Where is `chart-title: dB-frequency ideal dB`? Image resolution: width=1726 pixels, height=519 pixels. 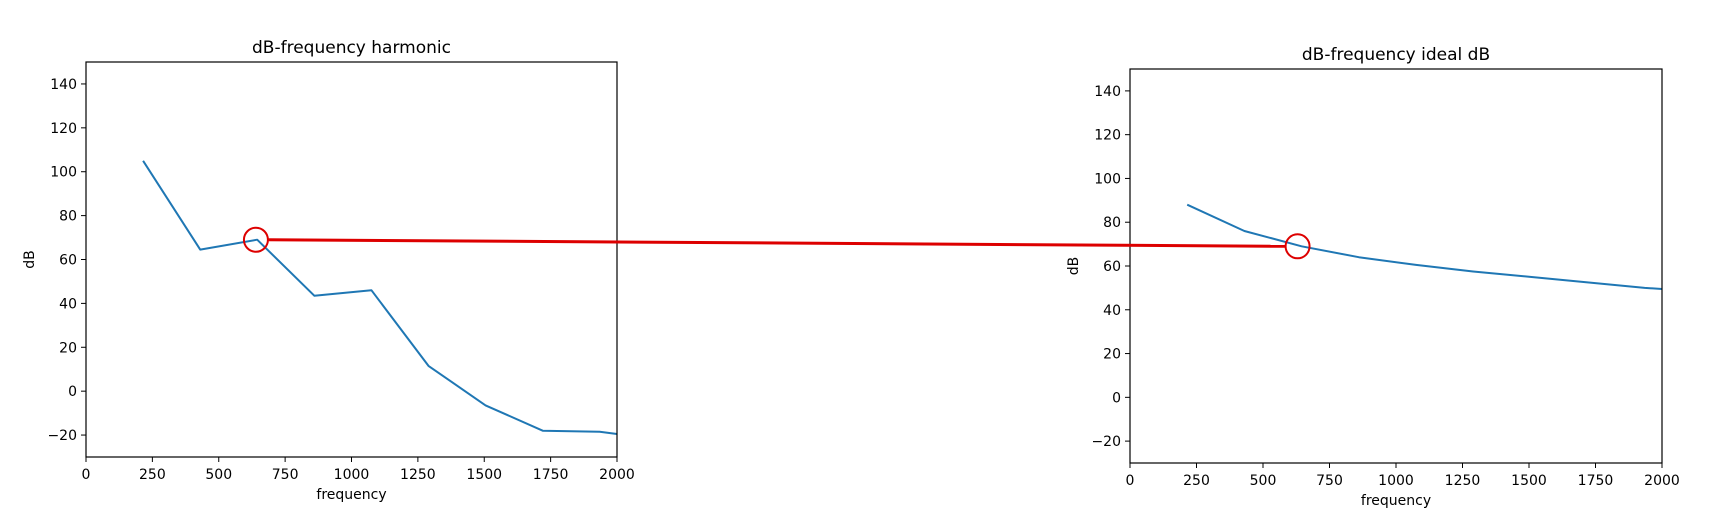 chart-title: dB-frequency ideal dB is located at coordinates (1396, 55).